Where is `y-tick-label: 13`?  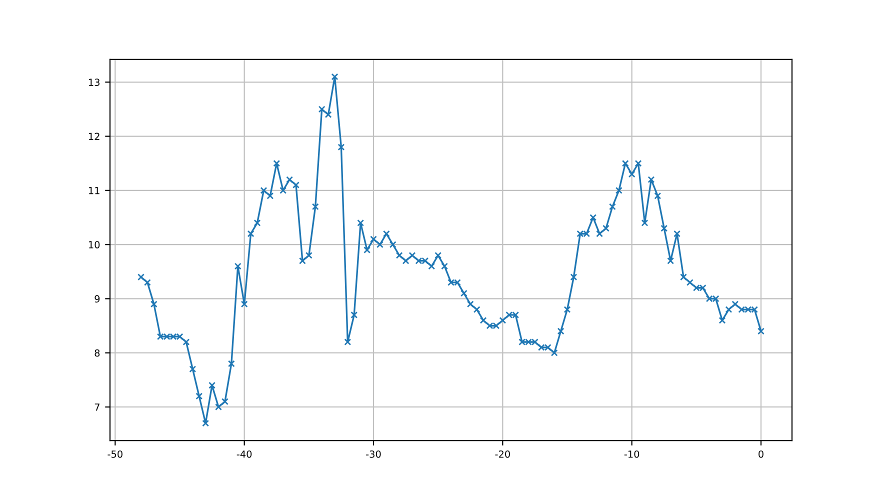 y-tick-label: 13 is located at coordinates (94, 82).